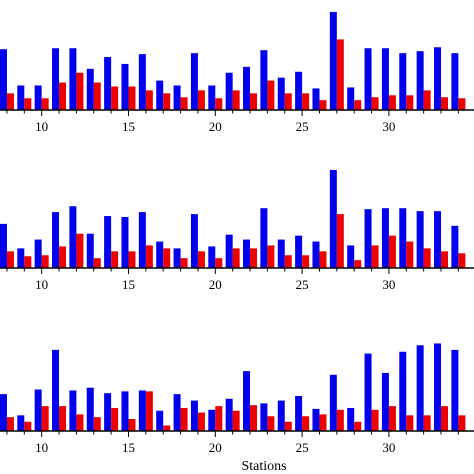  Describe the element at coordinates (128, 126) in the screenshot. I see `x-tick-label-1-15: 15` at that location.